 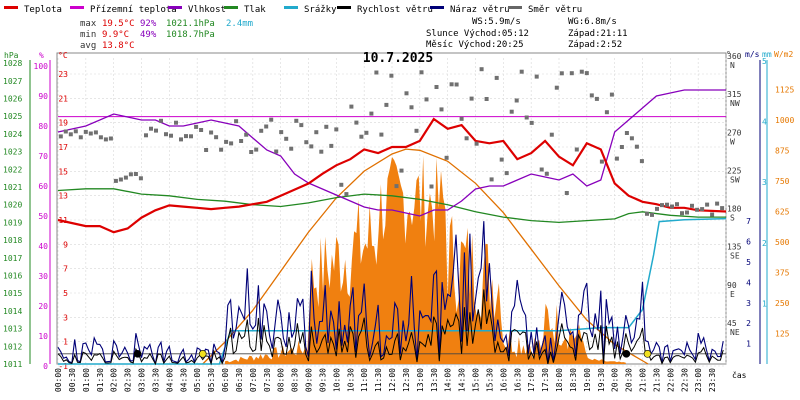 What do you see at coordinates (295, 380) in the screenshot?
I see `x-tick-label: 08:30` at bounding box center [295, 380].